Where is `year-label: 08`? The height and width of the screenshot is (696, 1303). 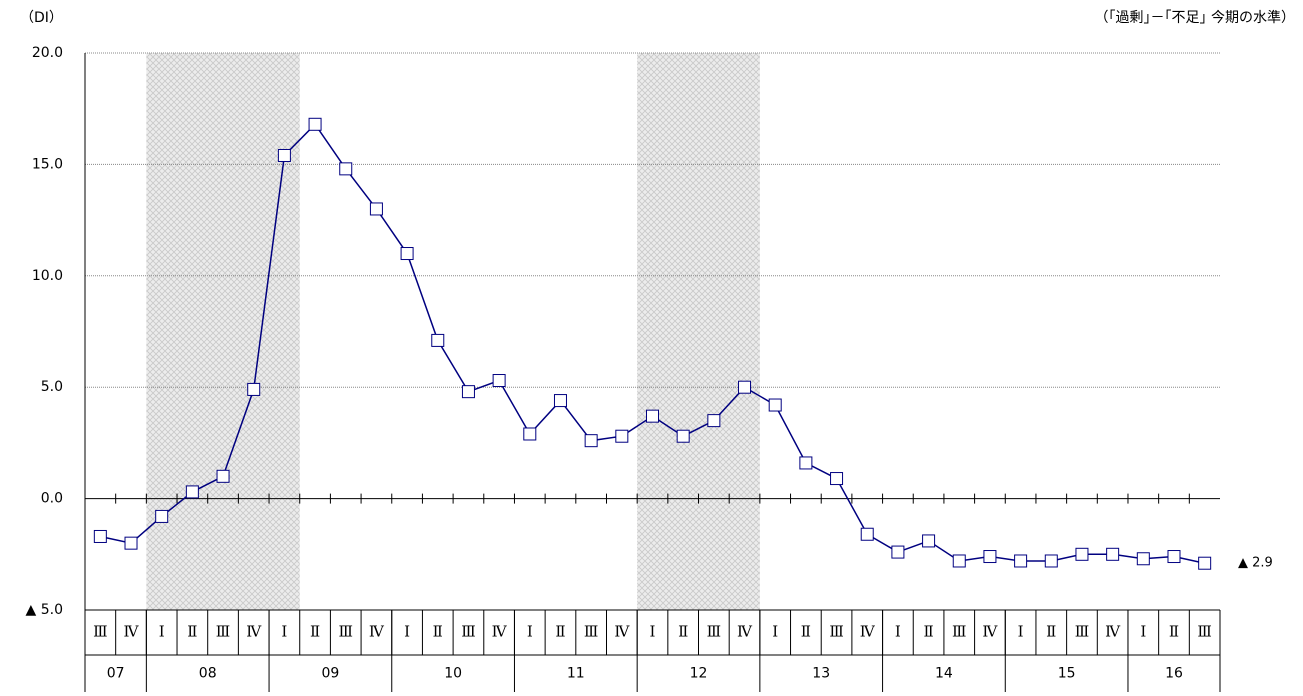 year-label: 08 is located at coordinates (208, 674).